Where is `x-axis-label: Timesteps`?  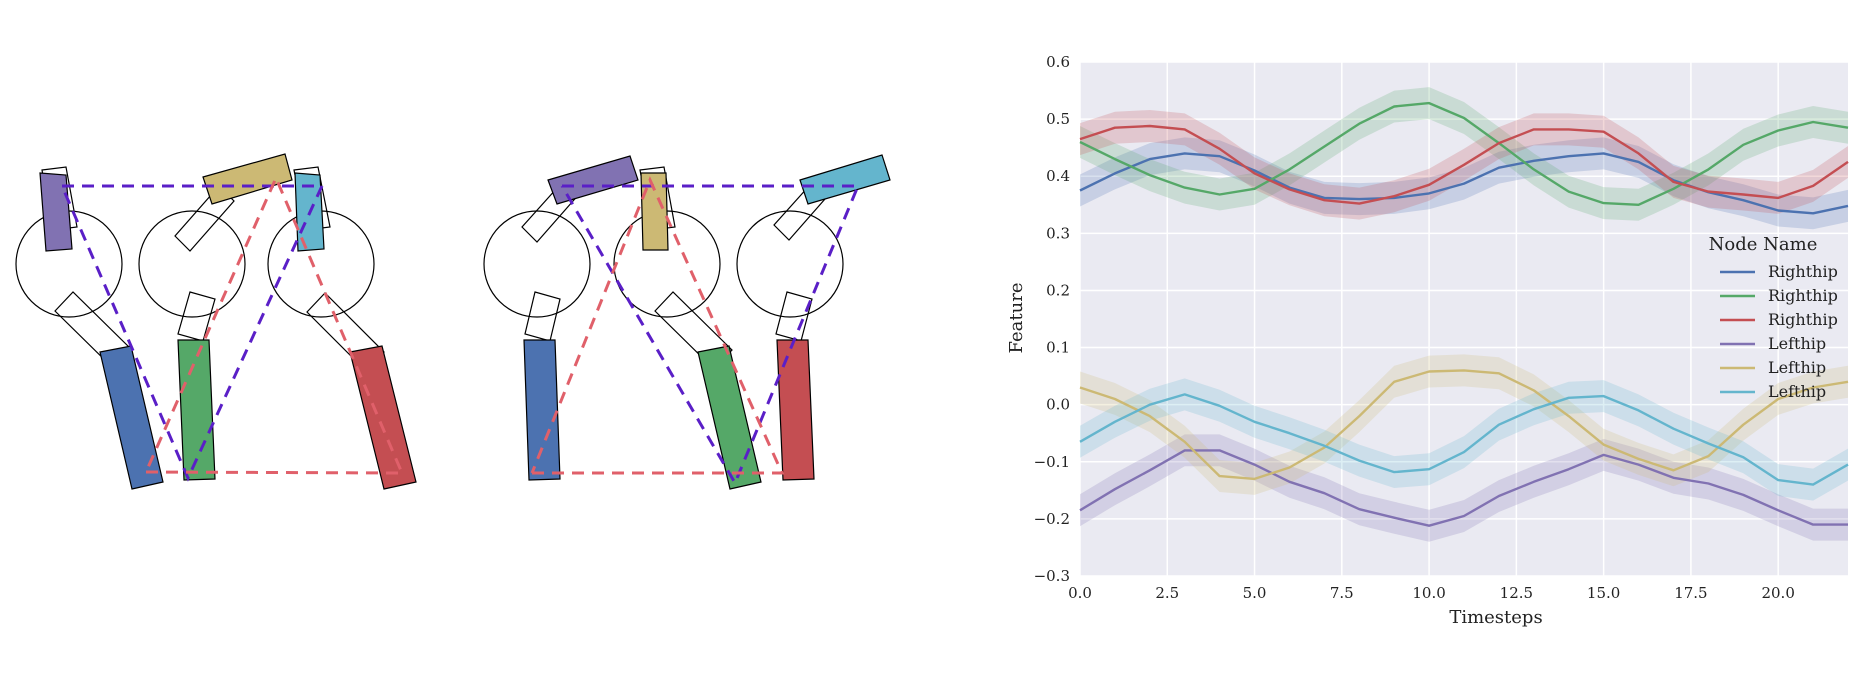 x-axis-label: Timesteps is located at coordinates (1495, 617).